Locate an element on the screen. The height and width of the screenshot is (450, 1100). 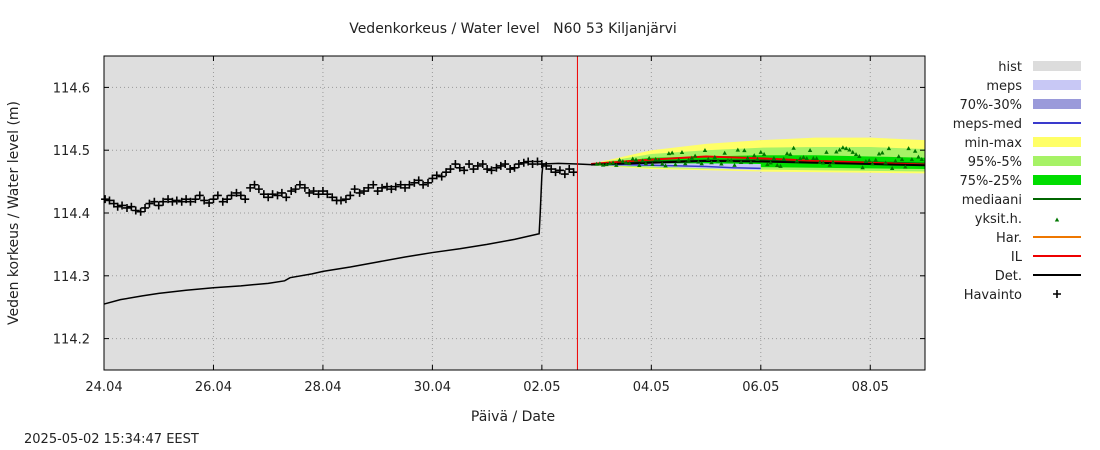
legend-item-hist: hist is located at coordinates (1039, 67).